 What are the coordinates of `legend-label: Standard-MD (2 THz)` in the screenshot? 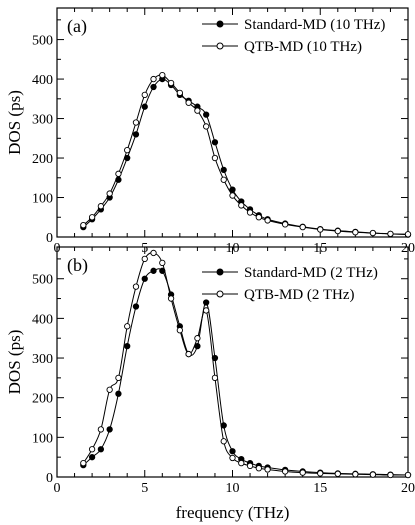 It's located at (311, 273).